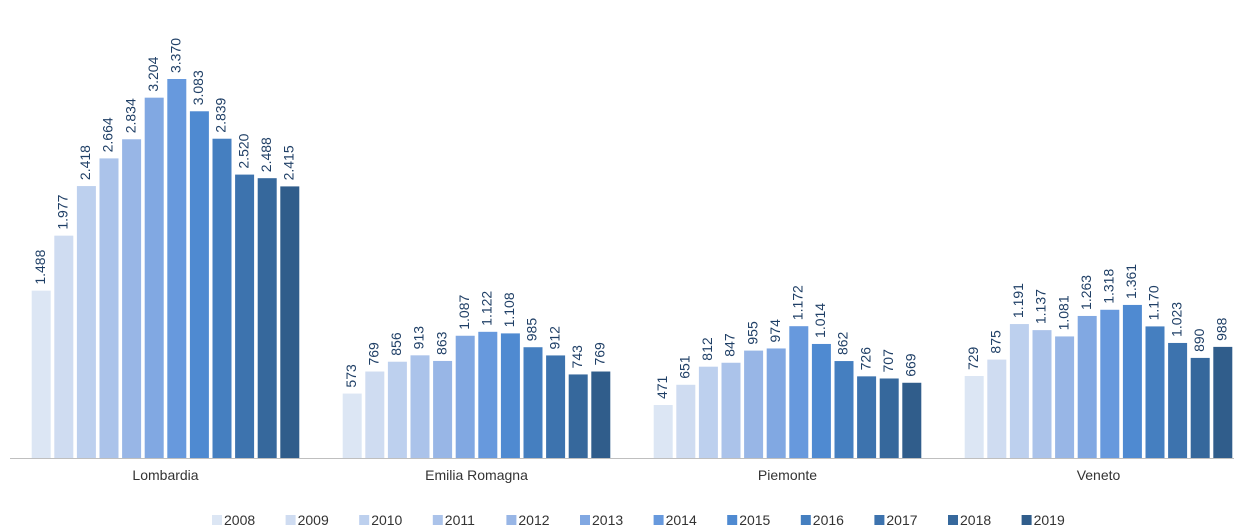 This screenshot has height=532, width=1244. Describe the element at coordinates (754, 520) in the screenshot. I see `legend-label: 2015` at that location.